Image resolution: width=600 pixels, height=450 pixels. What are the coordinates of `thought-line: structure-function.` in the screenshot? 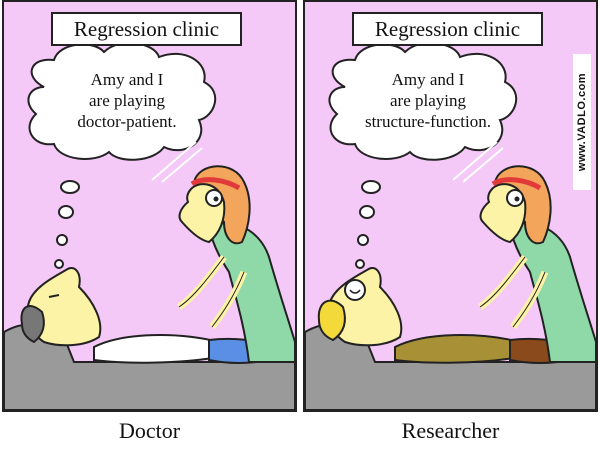 It's located at (428, 121).